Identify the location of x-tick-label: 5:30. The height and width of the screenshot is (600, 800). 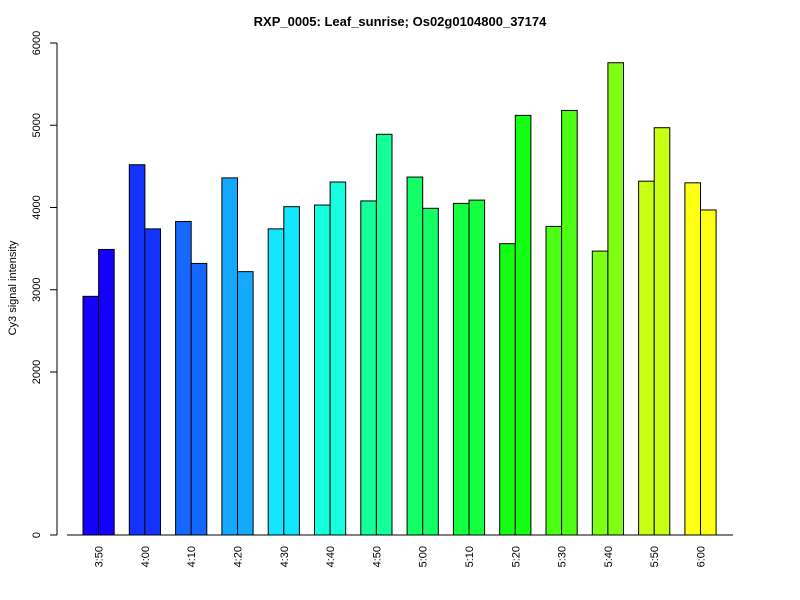
(563, 556).